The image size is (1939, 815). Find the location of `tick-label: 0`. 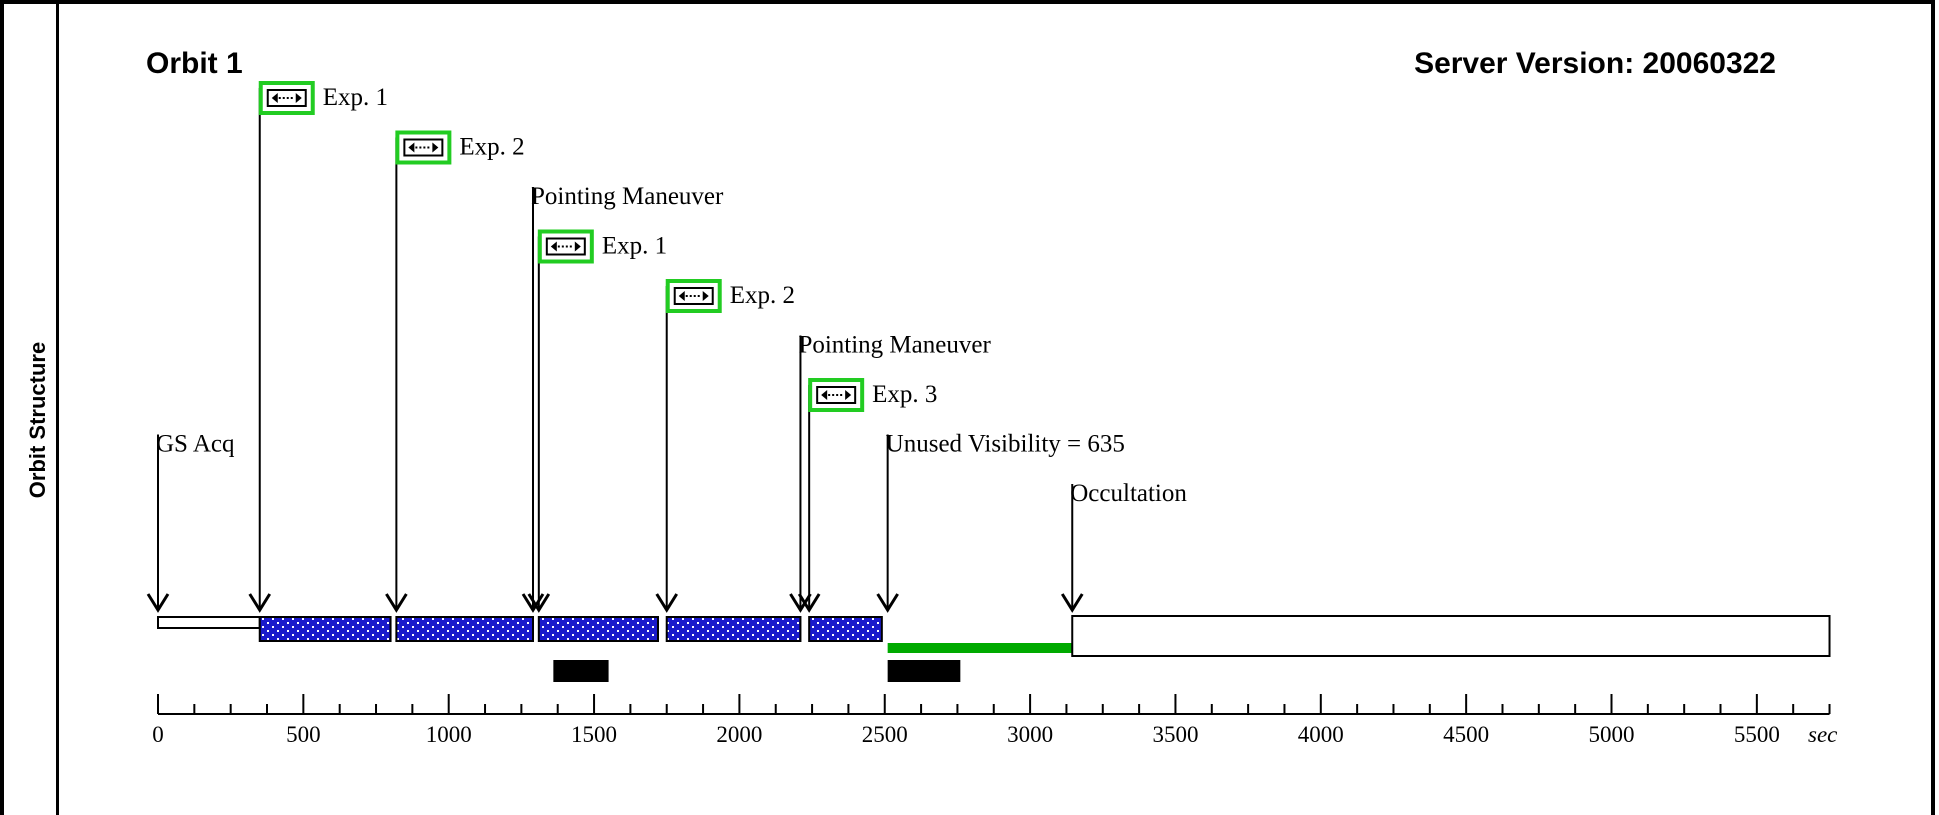

tick-label: 0 is located at coordinates (158, 734).